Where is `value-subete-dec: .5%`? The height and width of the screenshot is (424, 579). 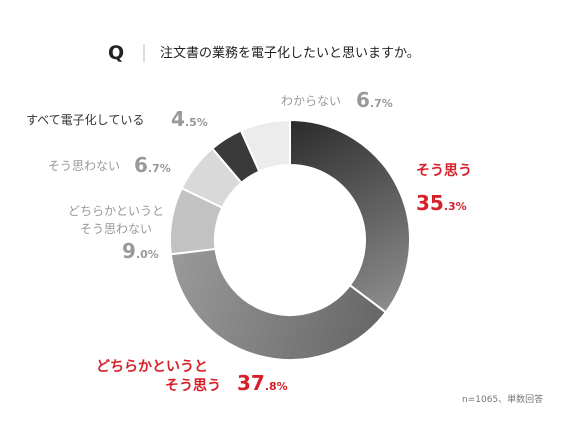 value-subete-dec: .5% is located at coordinates (196, 122).